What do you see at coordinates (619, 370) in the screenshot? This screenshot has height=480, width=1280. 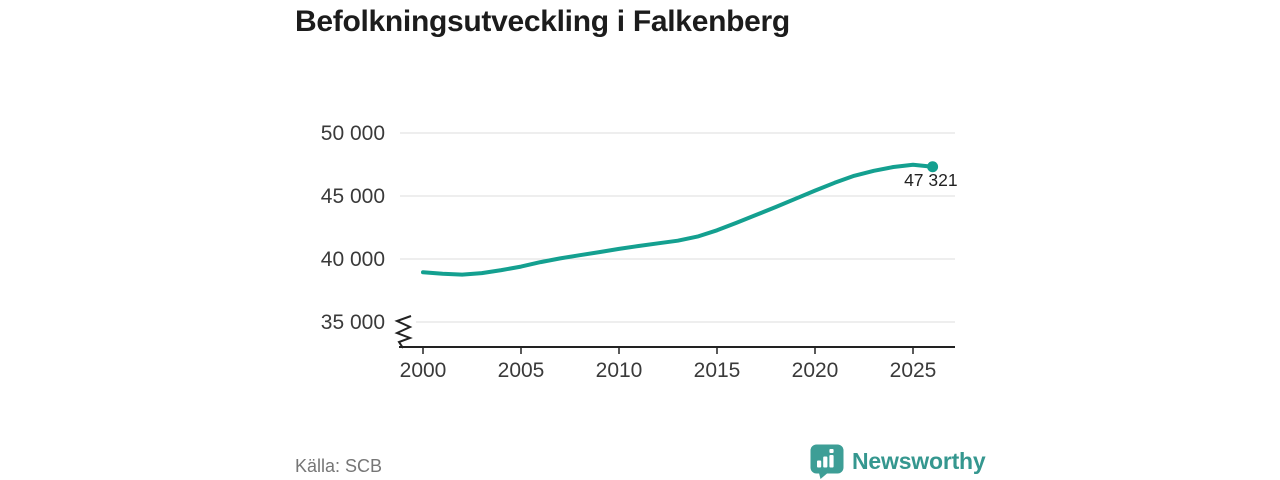 I see `x-tick-label: 2010` at bounding box center [619, 370].